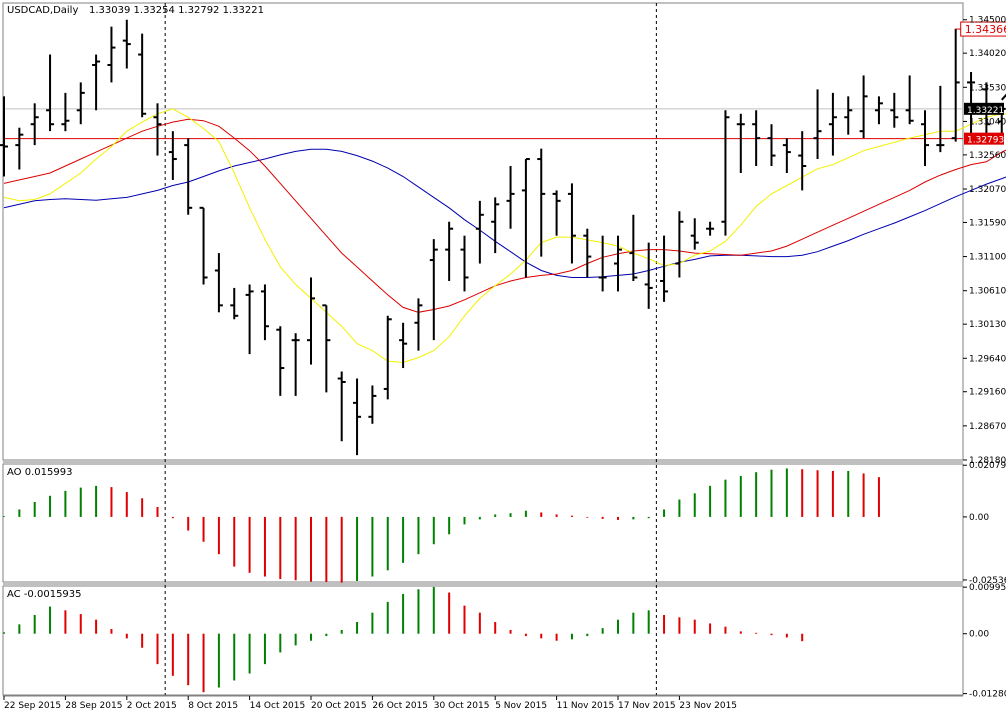  I want to click on panel-frame, so click(483, 640).